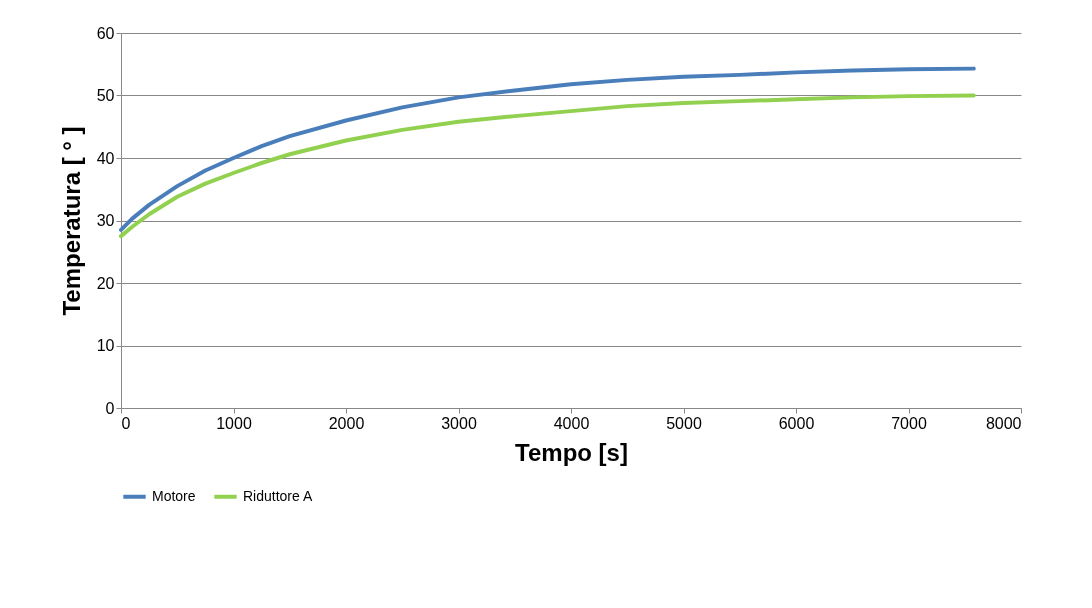 The width and height of the screenshot is (1092, 608). What do you see at coordinates (1003, 423) in the screenshot?
I see `x-tick-label: 8000` at bounding box center [1003, 423].